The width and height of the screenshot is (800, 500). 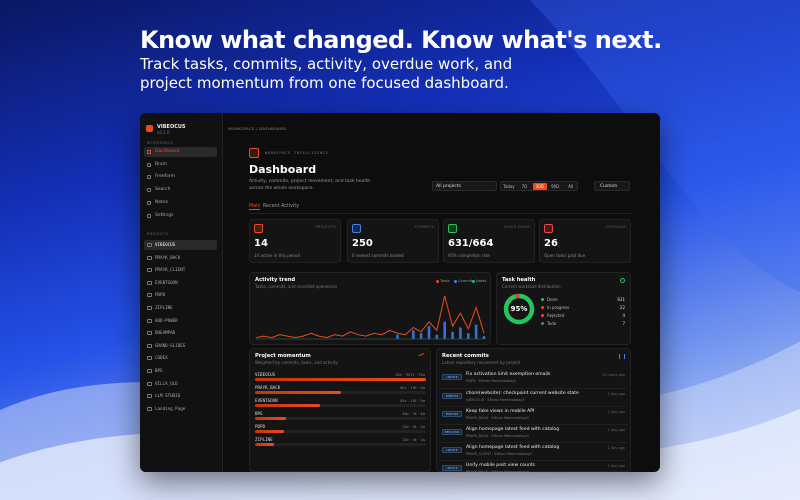 What do you see at coordinates (180, 216) in the screenshot?
I see `nav-item: Settings` at bounding box center [180, 216].